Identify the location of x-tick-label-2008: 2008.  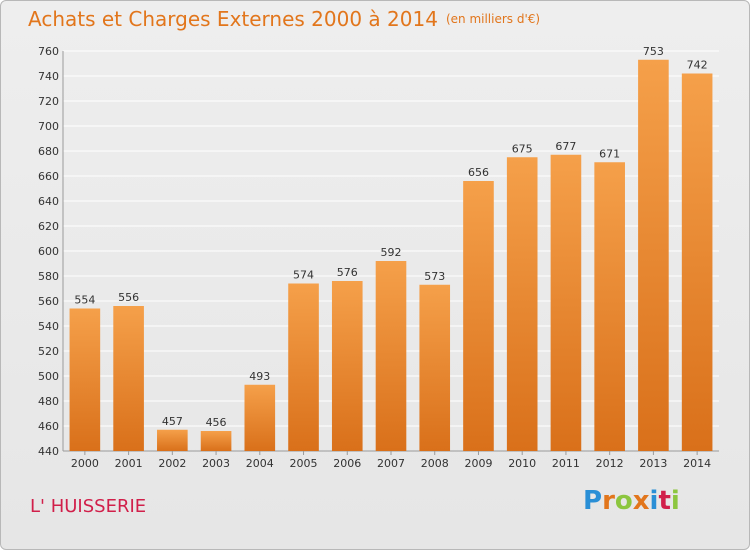
(435, 463).